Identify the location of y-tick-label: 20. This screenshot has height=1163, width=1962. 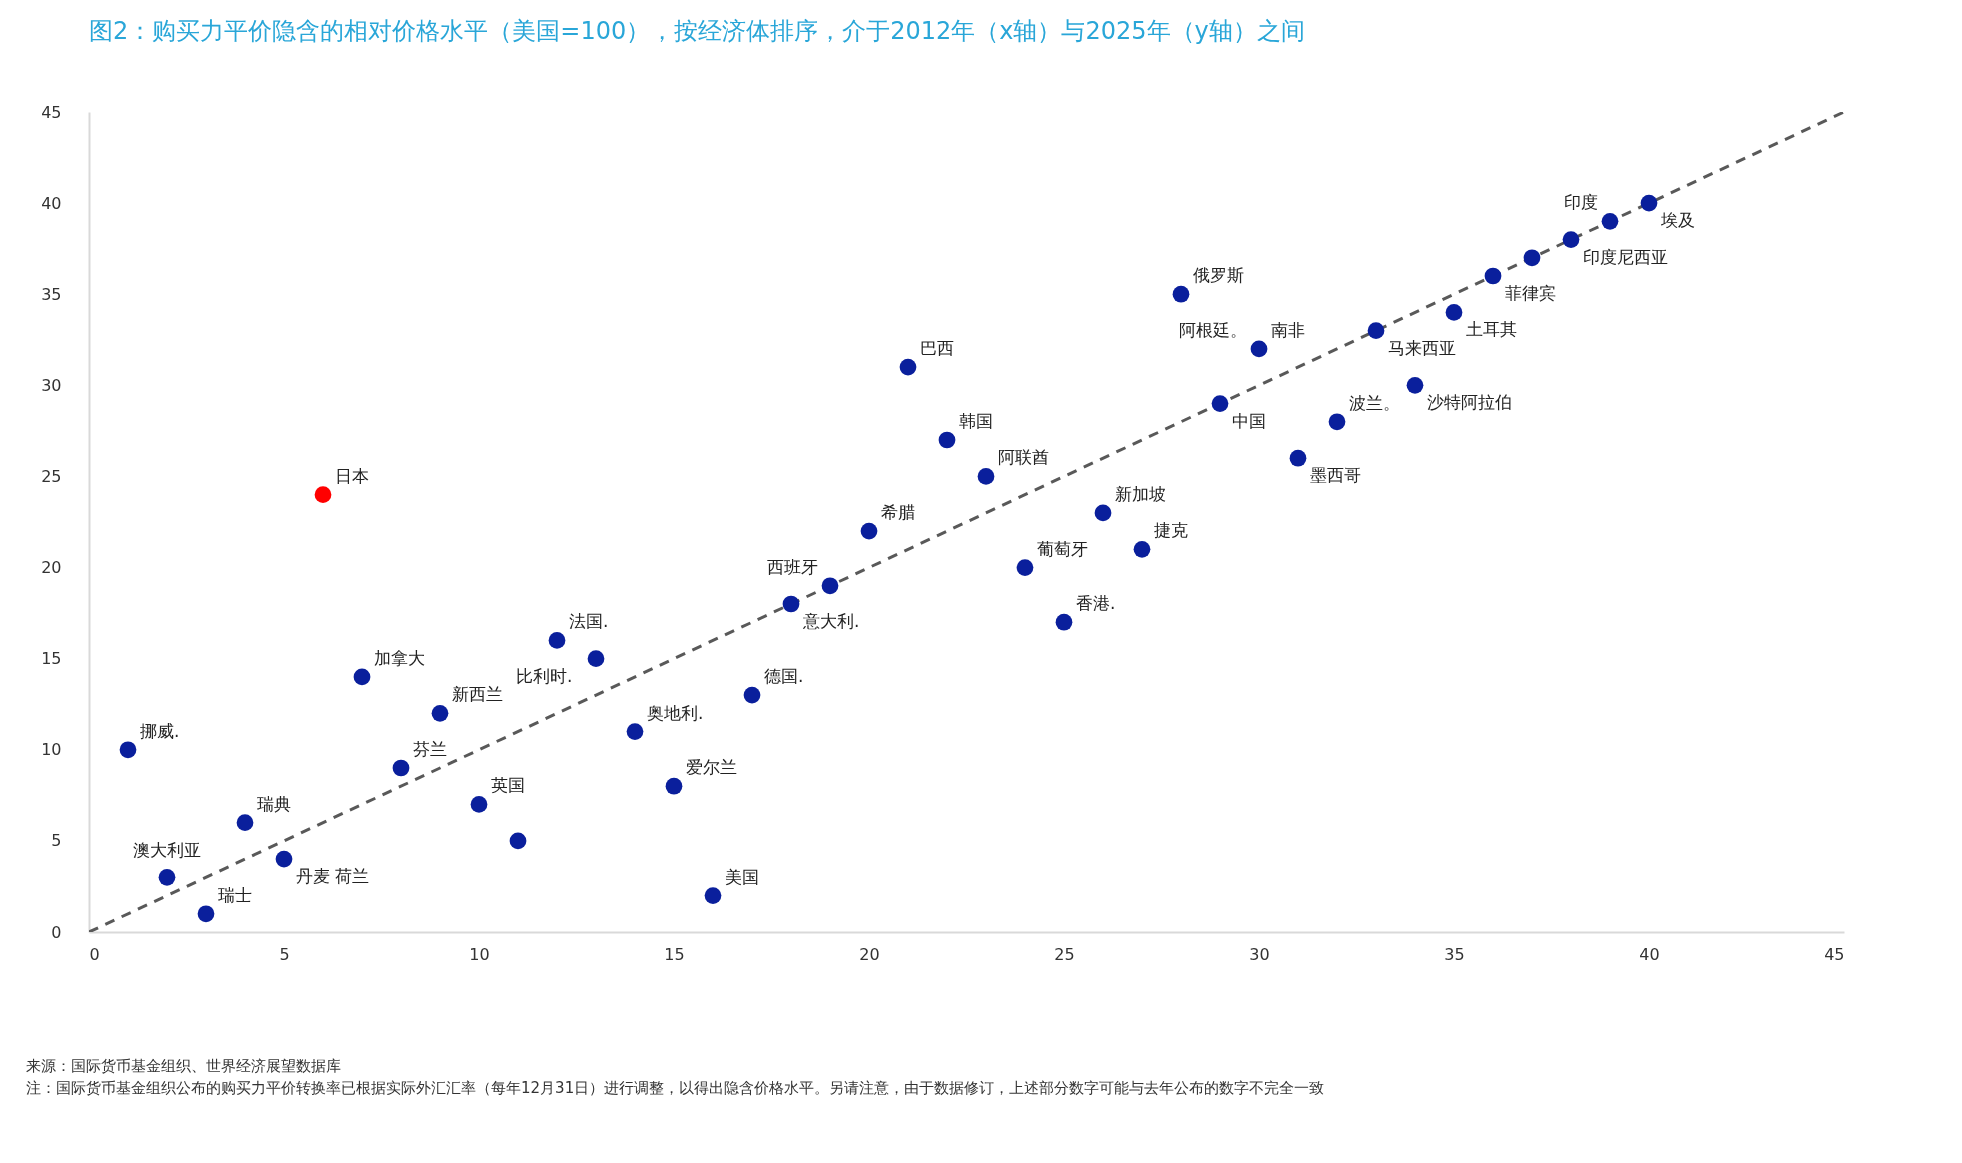
(51, 568).